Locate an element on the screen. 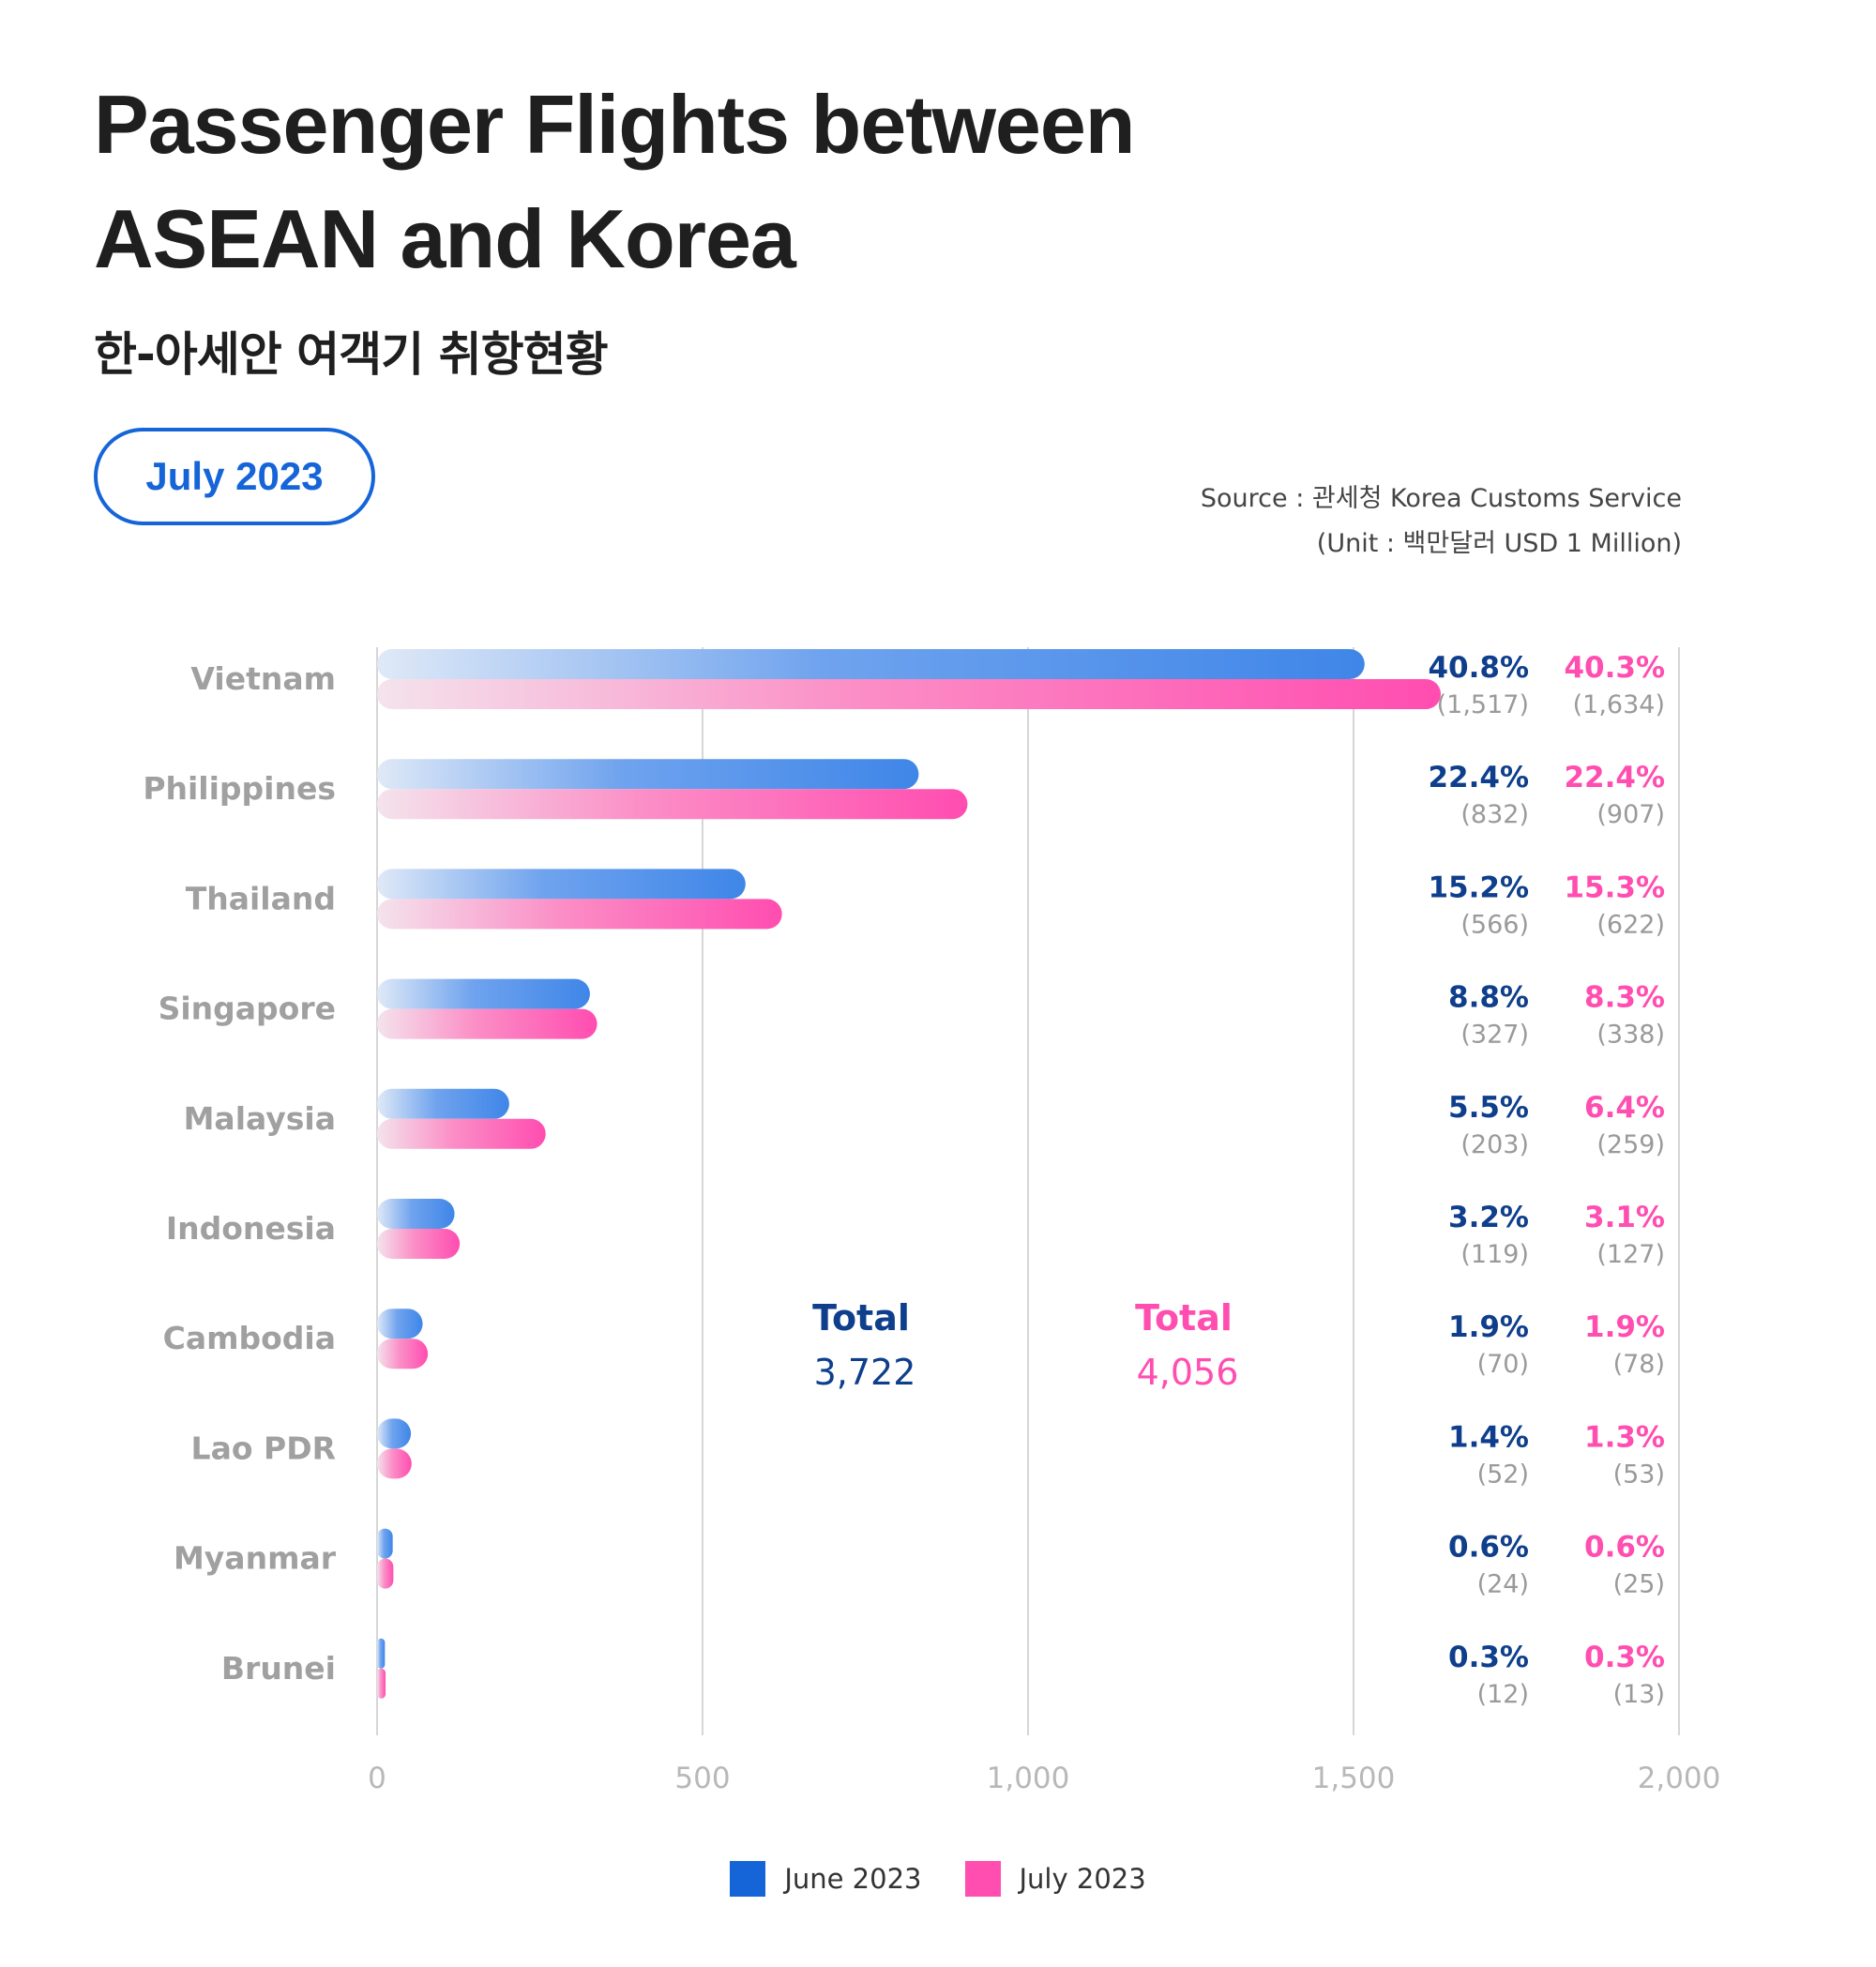  july-percent-label: 6.4% is located at coordinates (1624, 1108).